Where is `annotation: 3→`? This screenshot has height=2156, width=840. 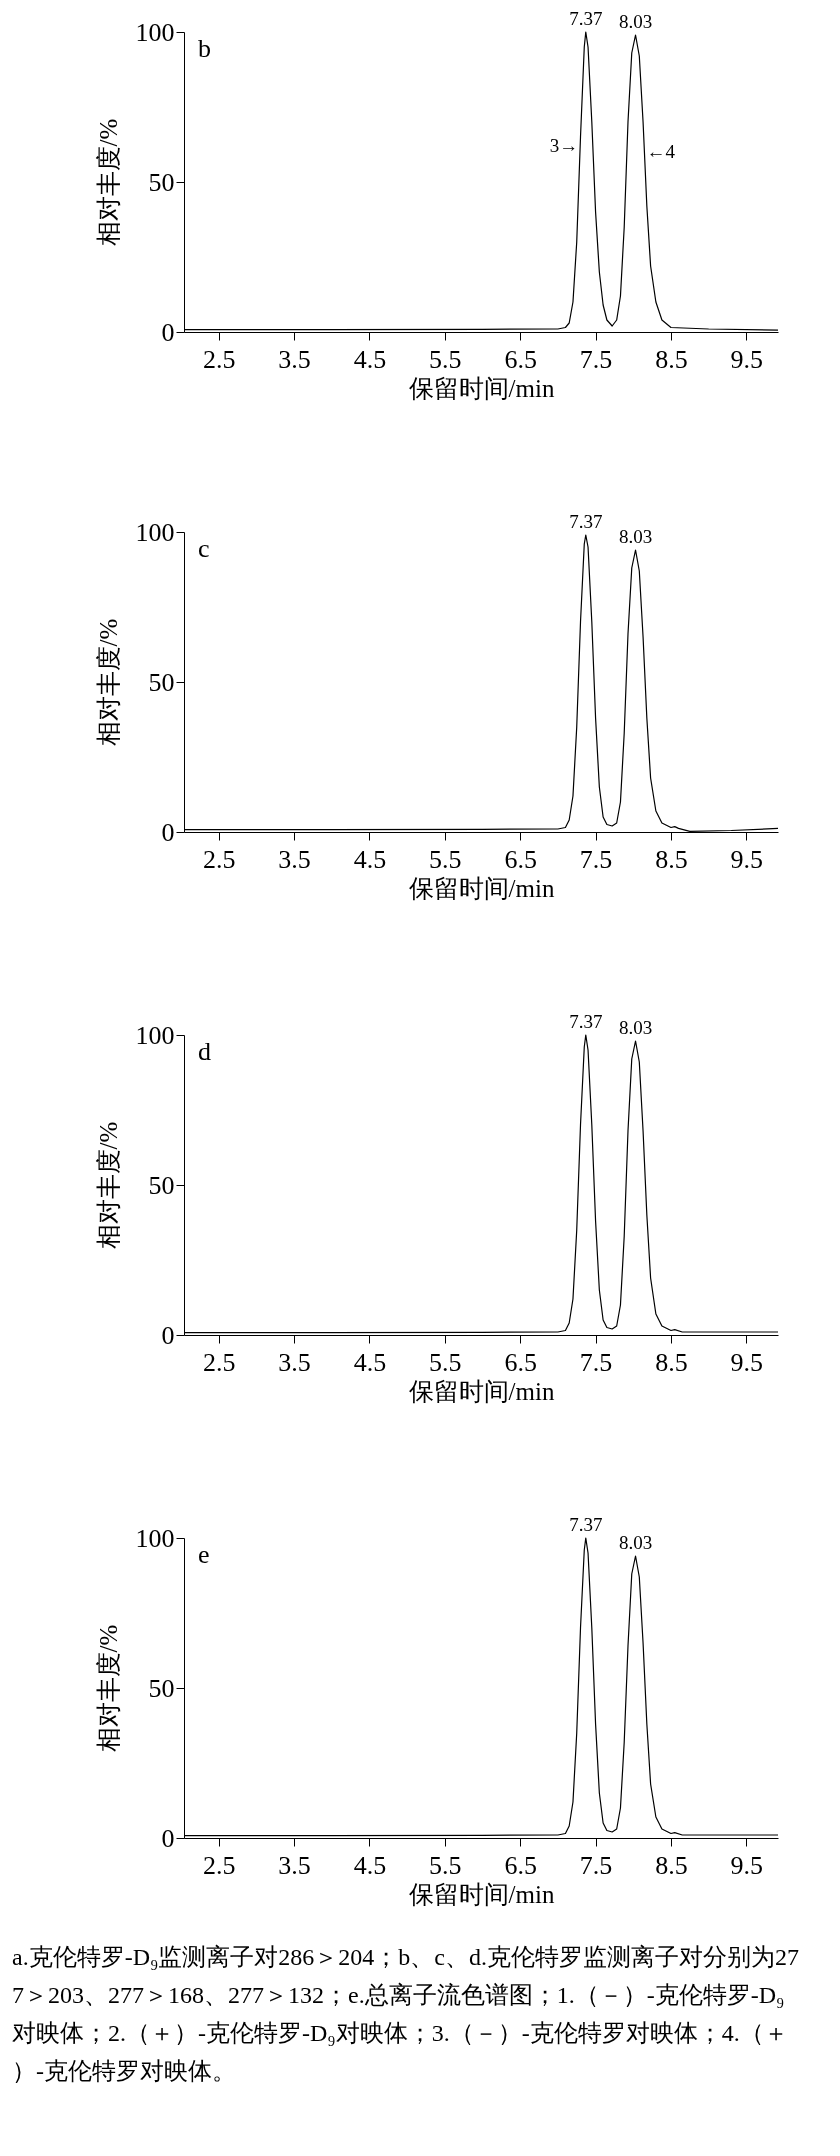
annotation: 3→ is located at coordinates (564, 145).